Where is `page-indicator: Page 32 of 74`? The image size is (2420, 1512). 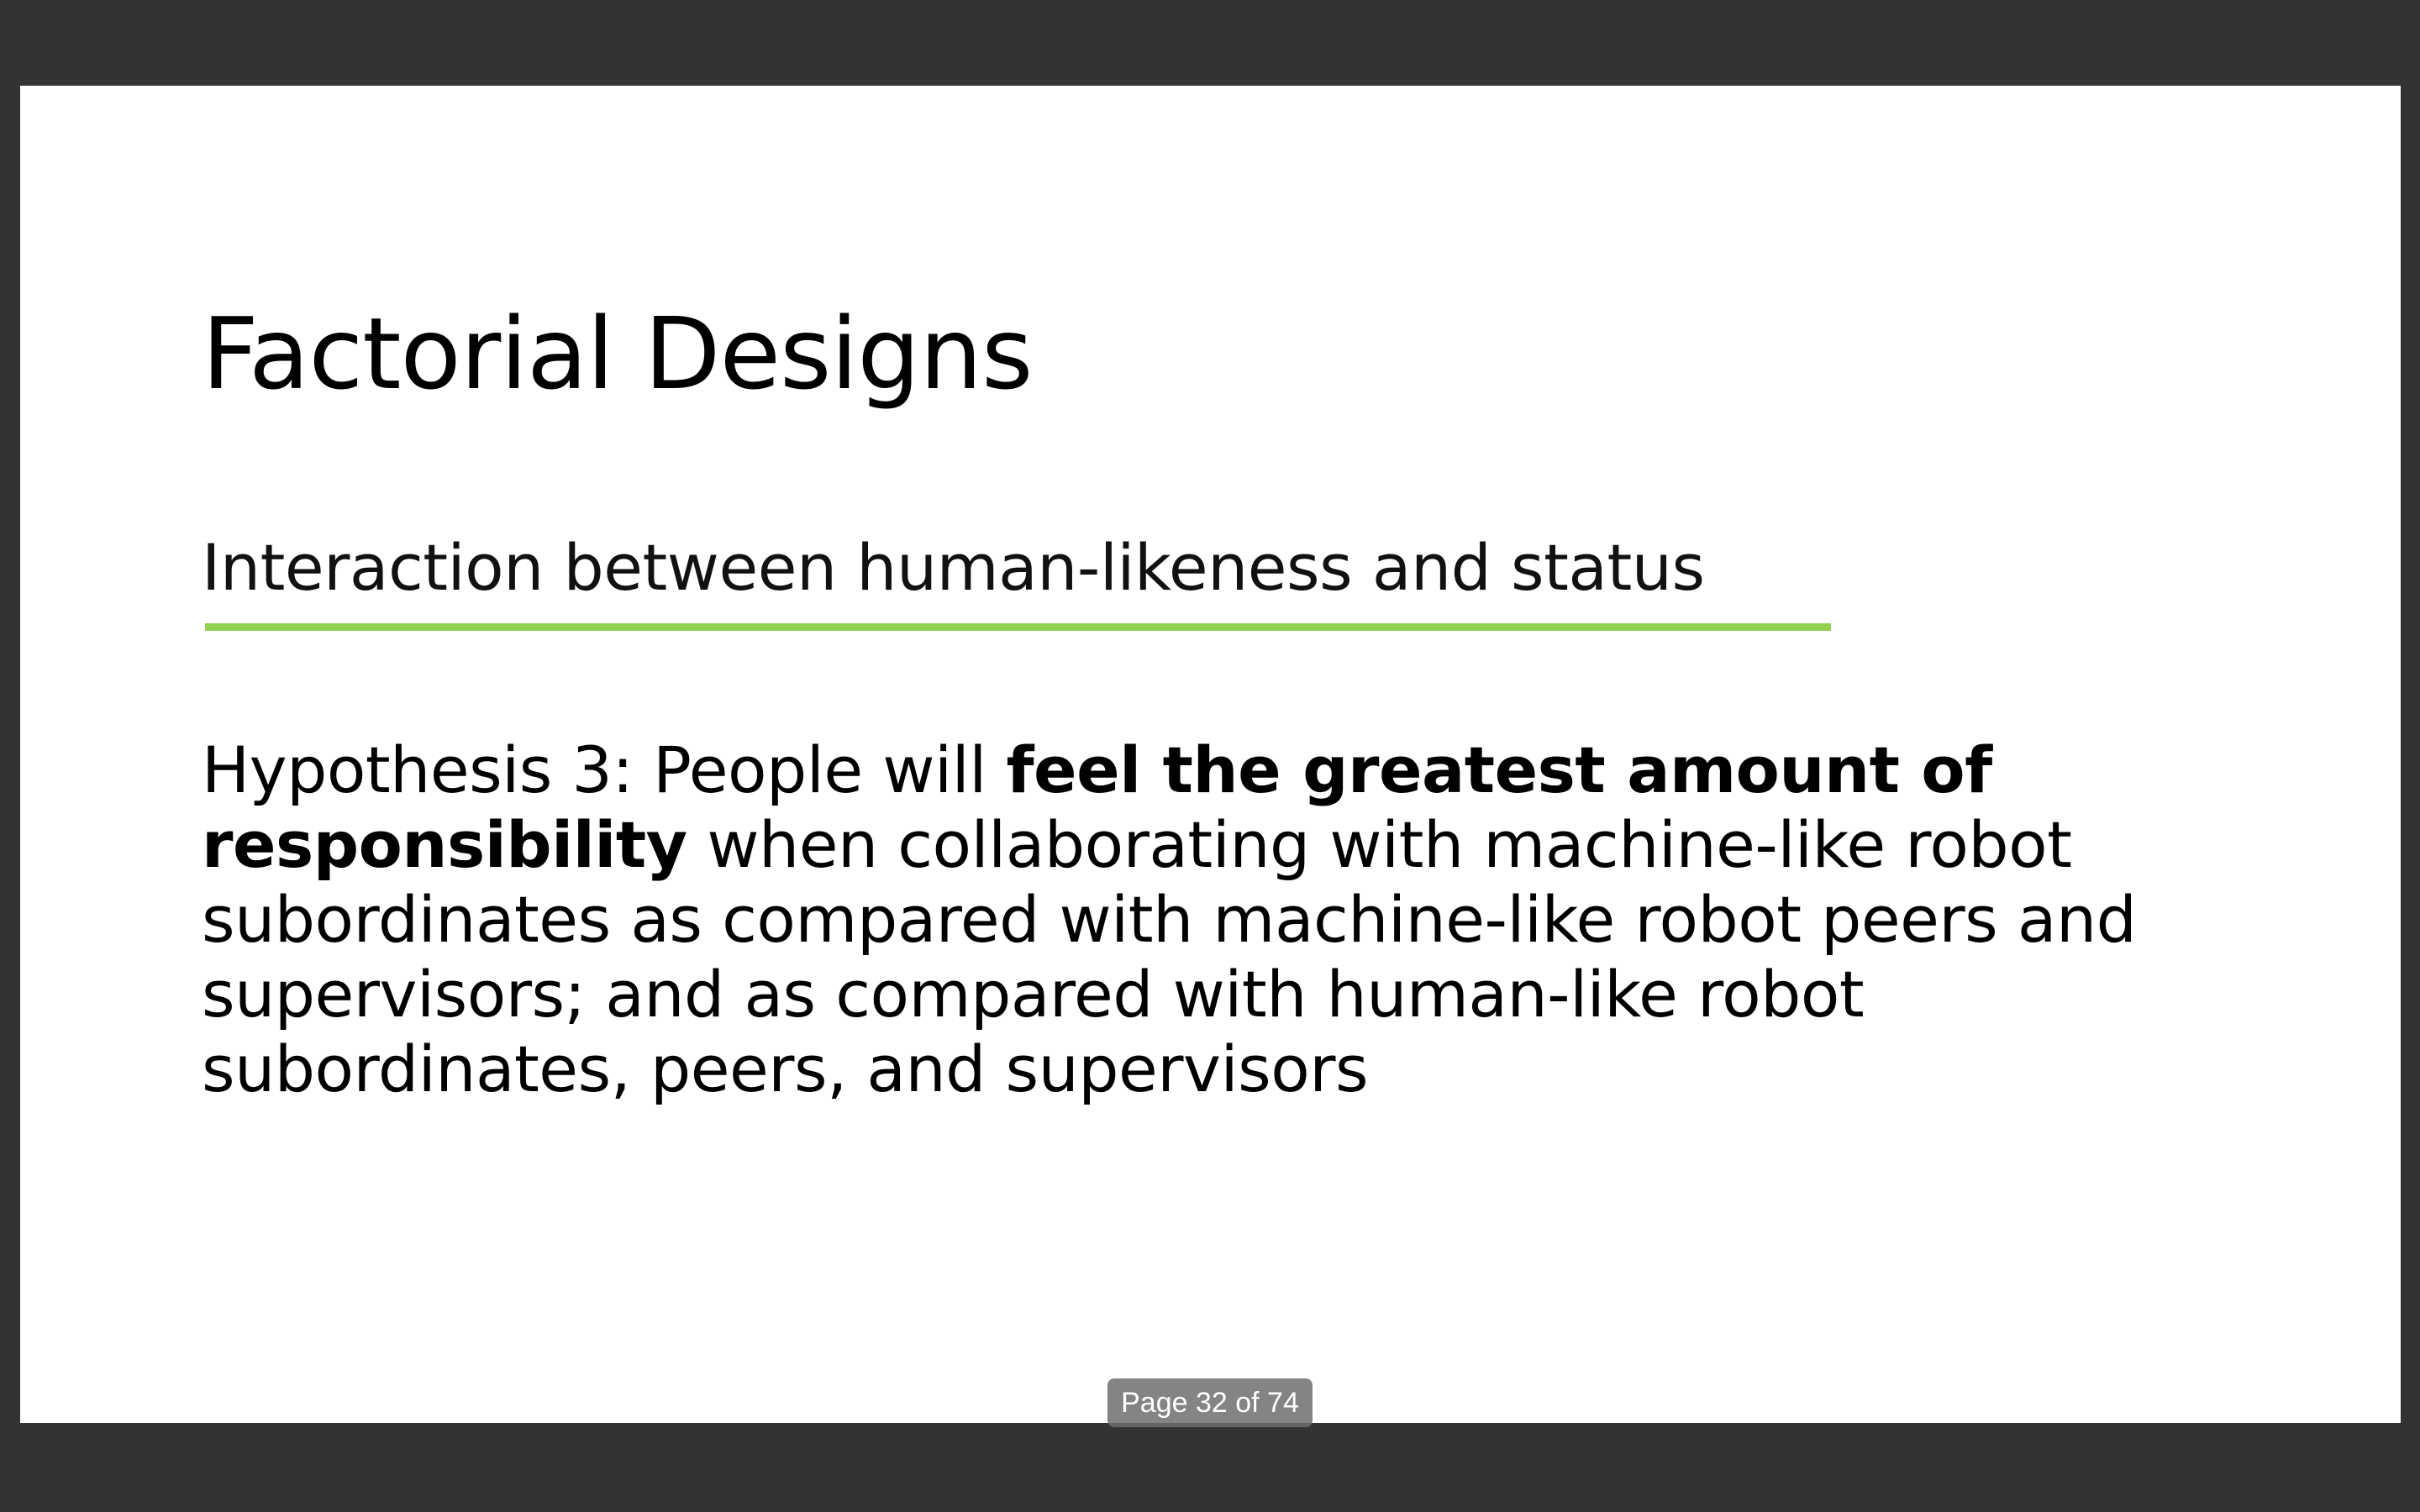 page-indicator: Page 32 of 74 is located at coordinates (1210, 1402).